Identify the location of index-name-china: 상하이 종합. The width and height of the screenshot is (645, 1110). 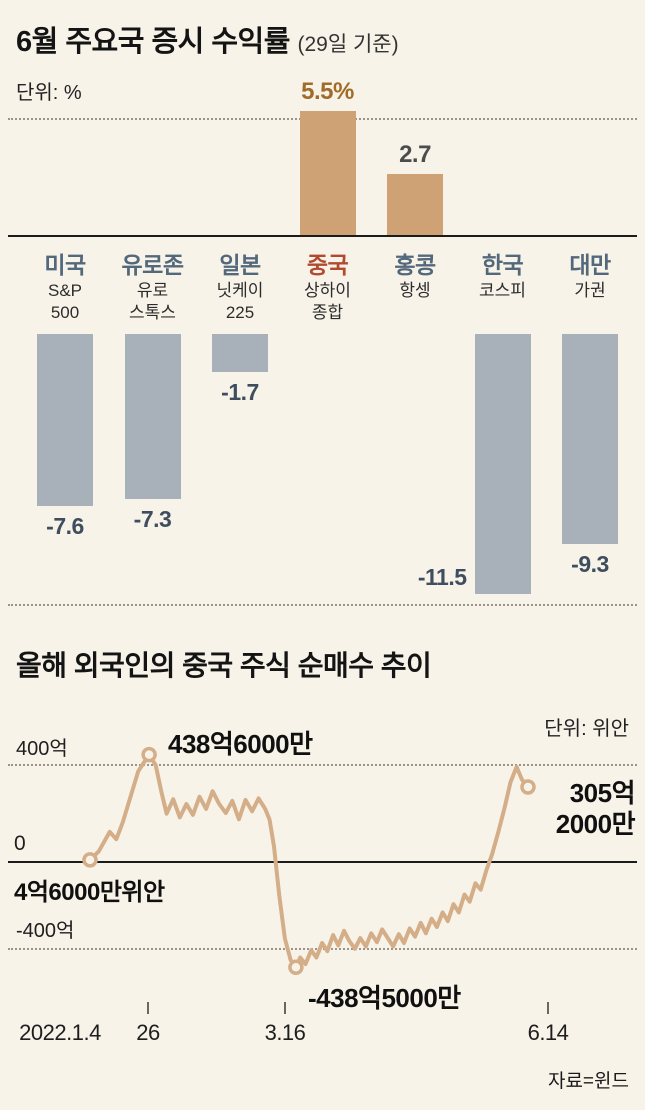
(327, 302).